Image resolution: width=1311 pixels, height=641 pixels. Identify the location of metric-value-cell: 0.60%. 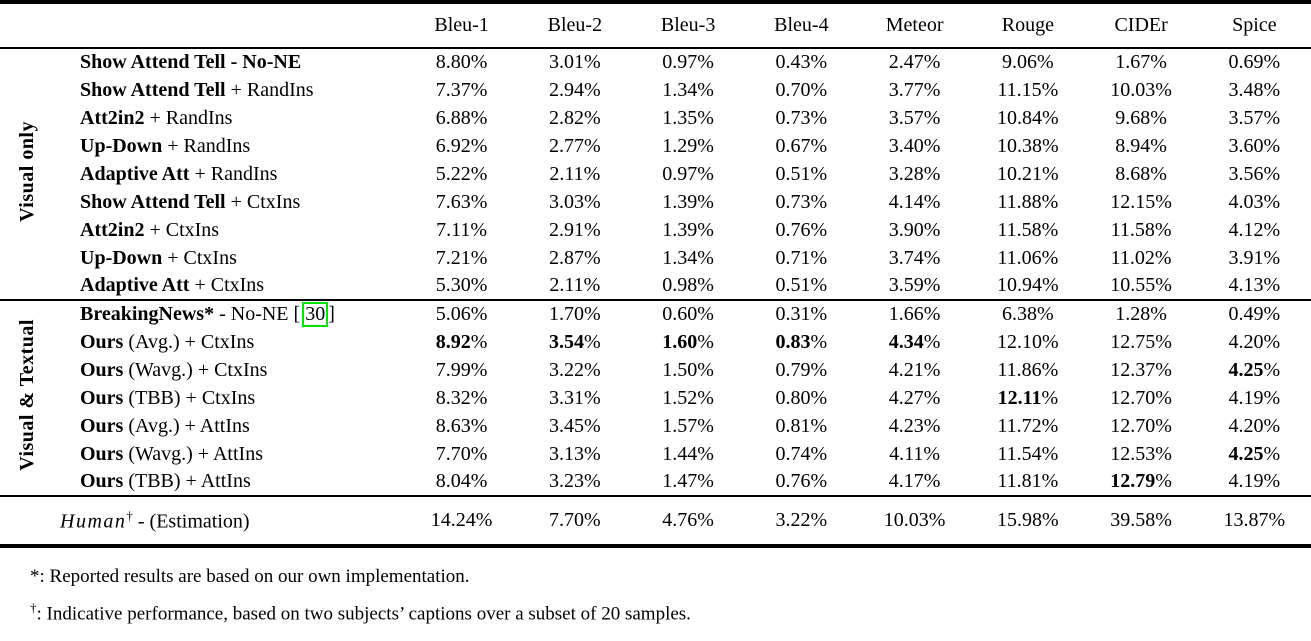
(688, 314).